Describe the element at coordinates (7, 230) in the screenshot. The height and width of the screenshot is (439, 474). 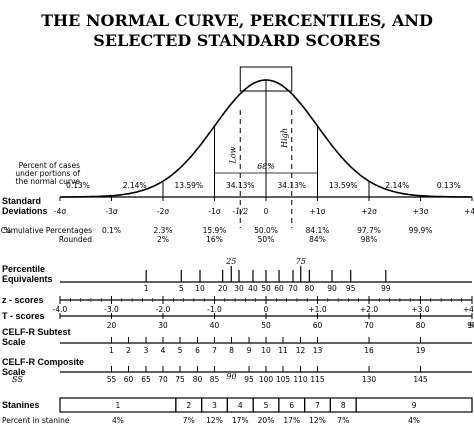
I see `cum-prefix: %` at that location.